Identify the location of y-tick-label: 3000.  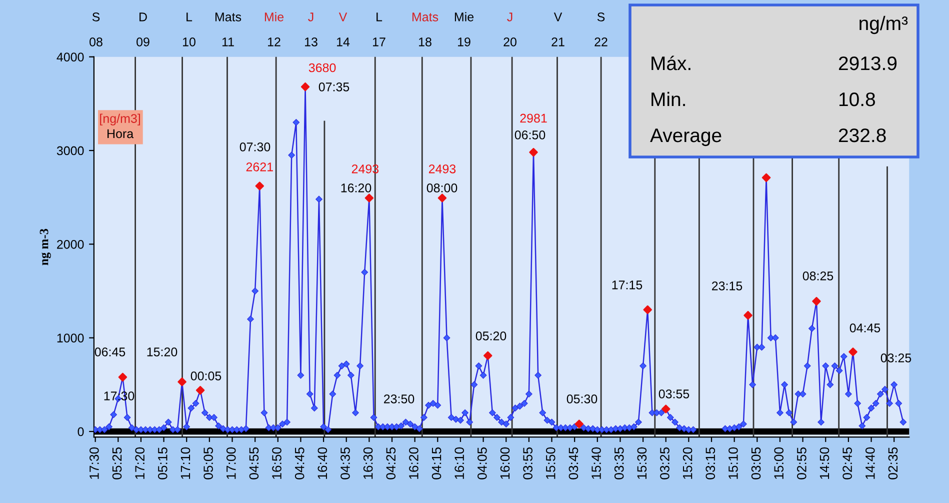
(70, 151).